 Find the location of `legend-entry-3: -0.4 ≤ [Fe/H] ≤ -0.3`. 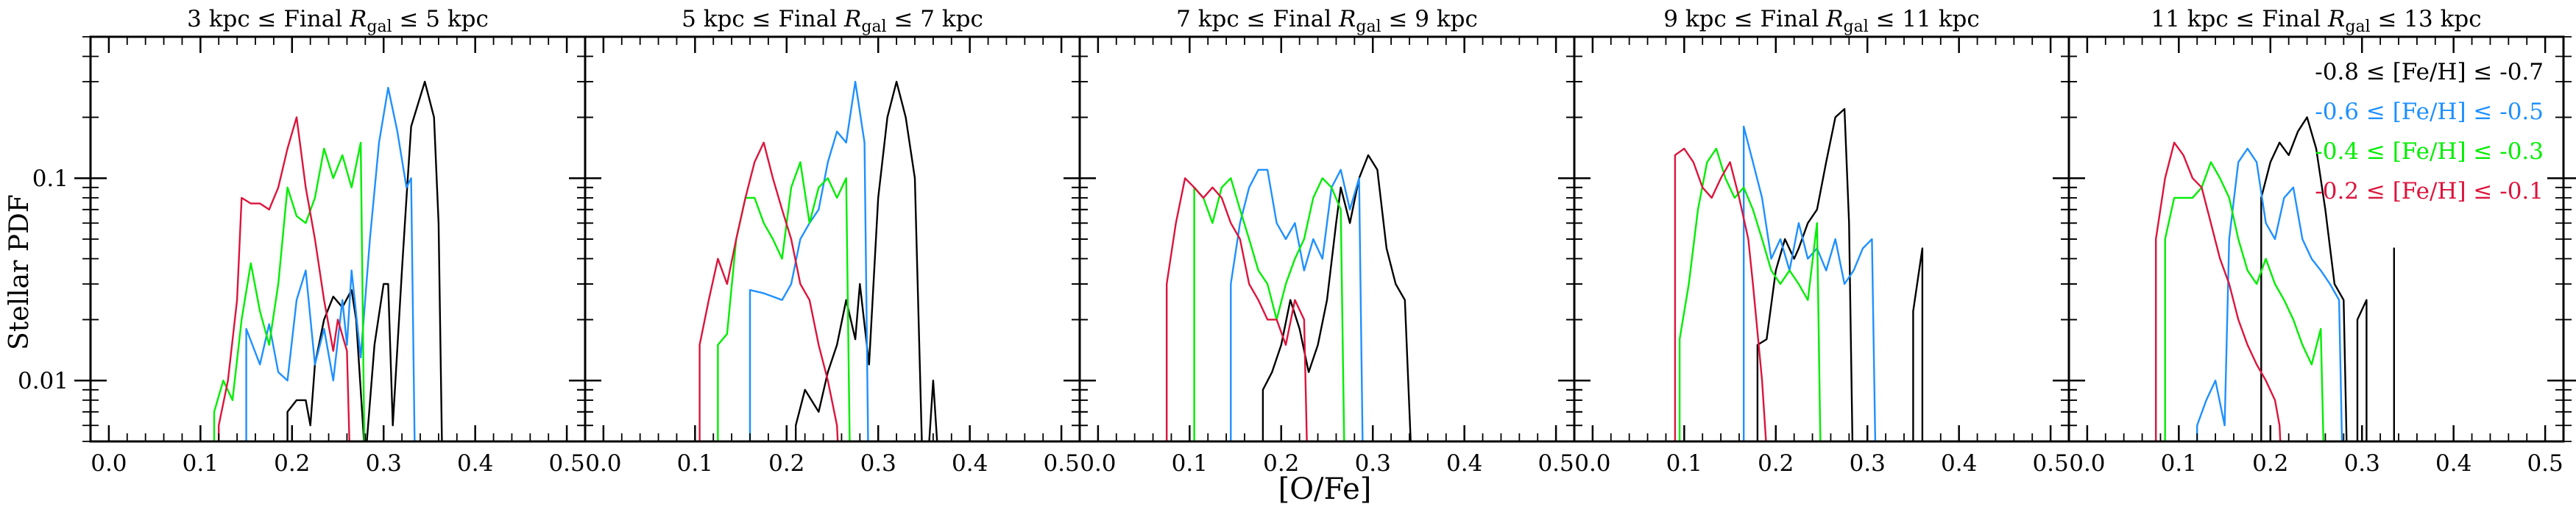

legend-entry-3: -0.4 ≤ [Fe/H] ≤ -0.3 is located at coordinates (2429, 151).